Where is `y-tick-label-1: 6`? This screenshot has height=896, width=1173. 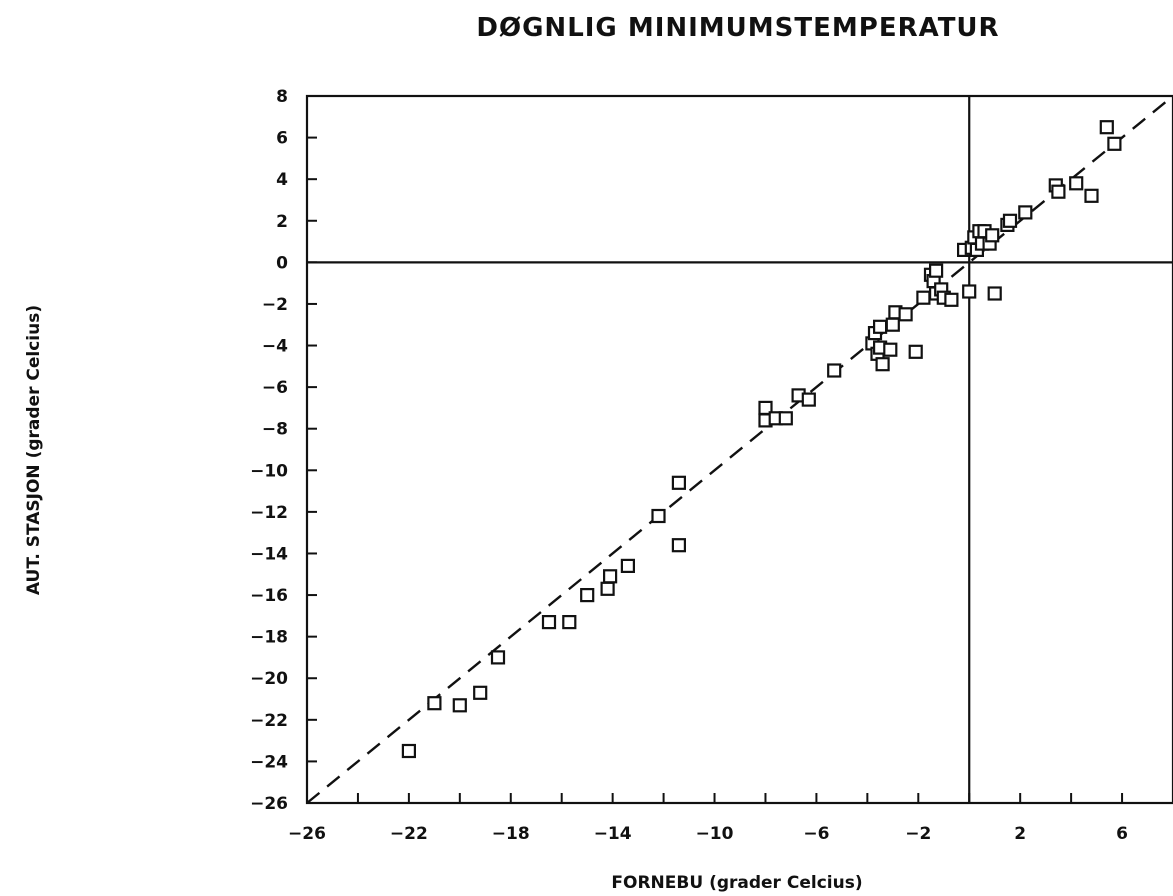
y-tick-label-1: 6 is located at coordinates (282, 139).